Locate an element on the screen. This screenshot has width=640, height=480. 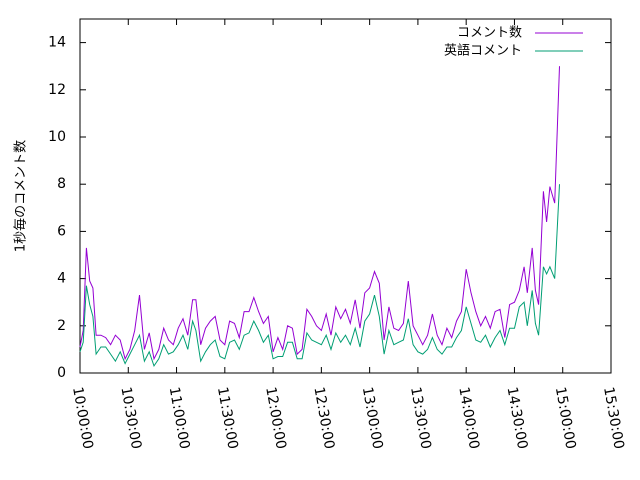
x-tick-label: 15:00:00 is located at coordinates (565, 418).